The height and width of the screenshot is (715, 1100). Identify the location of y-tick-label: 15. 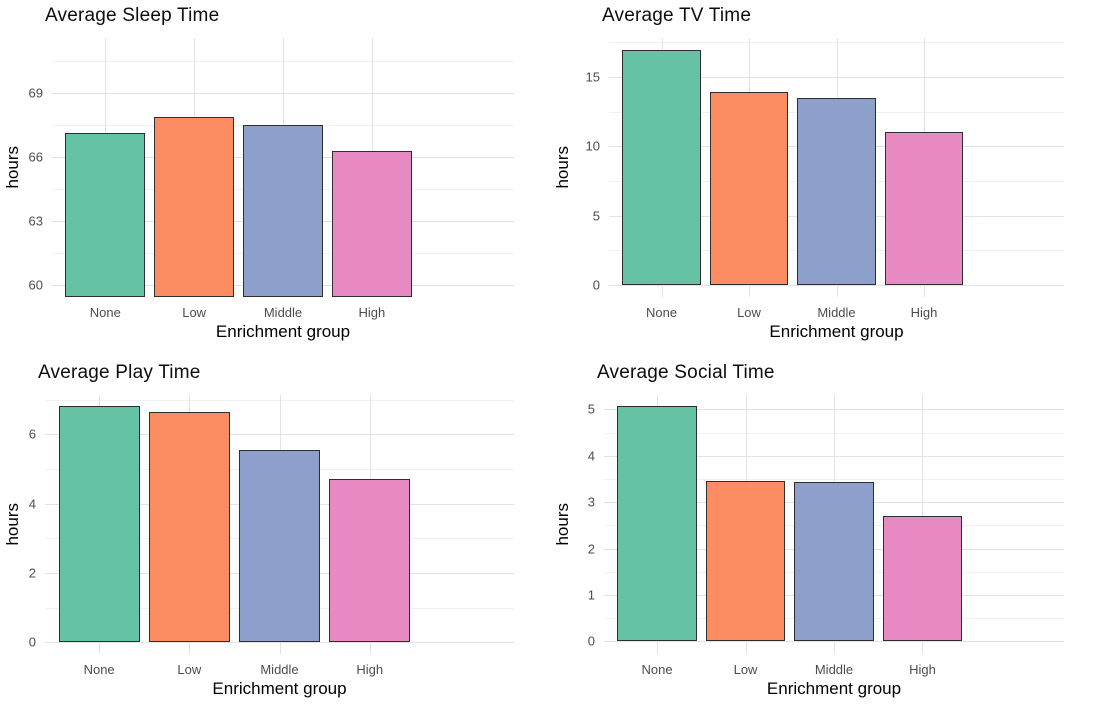
(592, 77).